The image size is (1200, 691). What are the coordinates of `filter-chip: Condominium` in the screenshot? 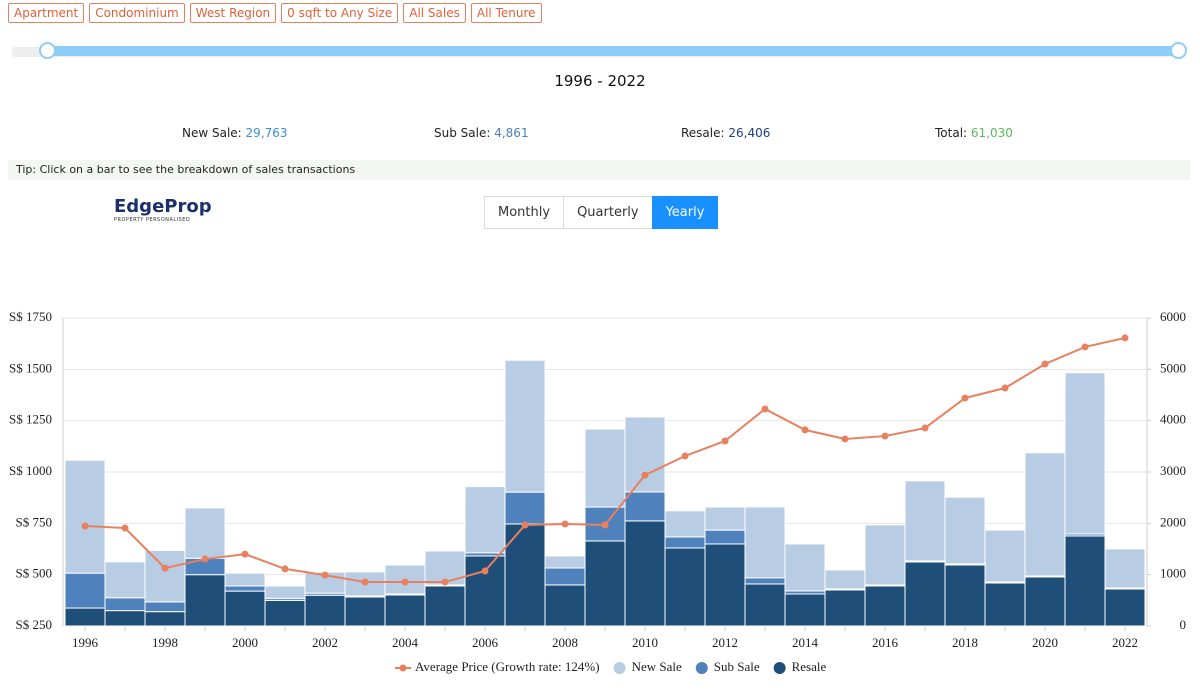 It's located at (137, 13).